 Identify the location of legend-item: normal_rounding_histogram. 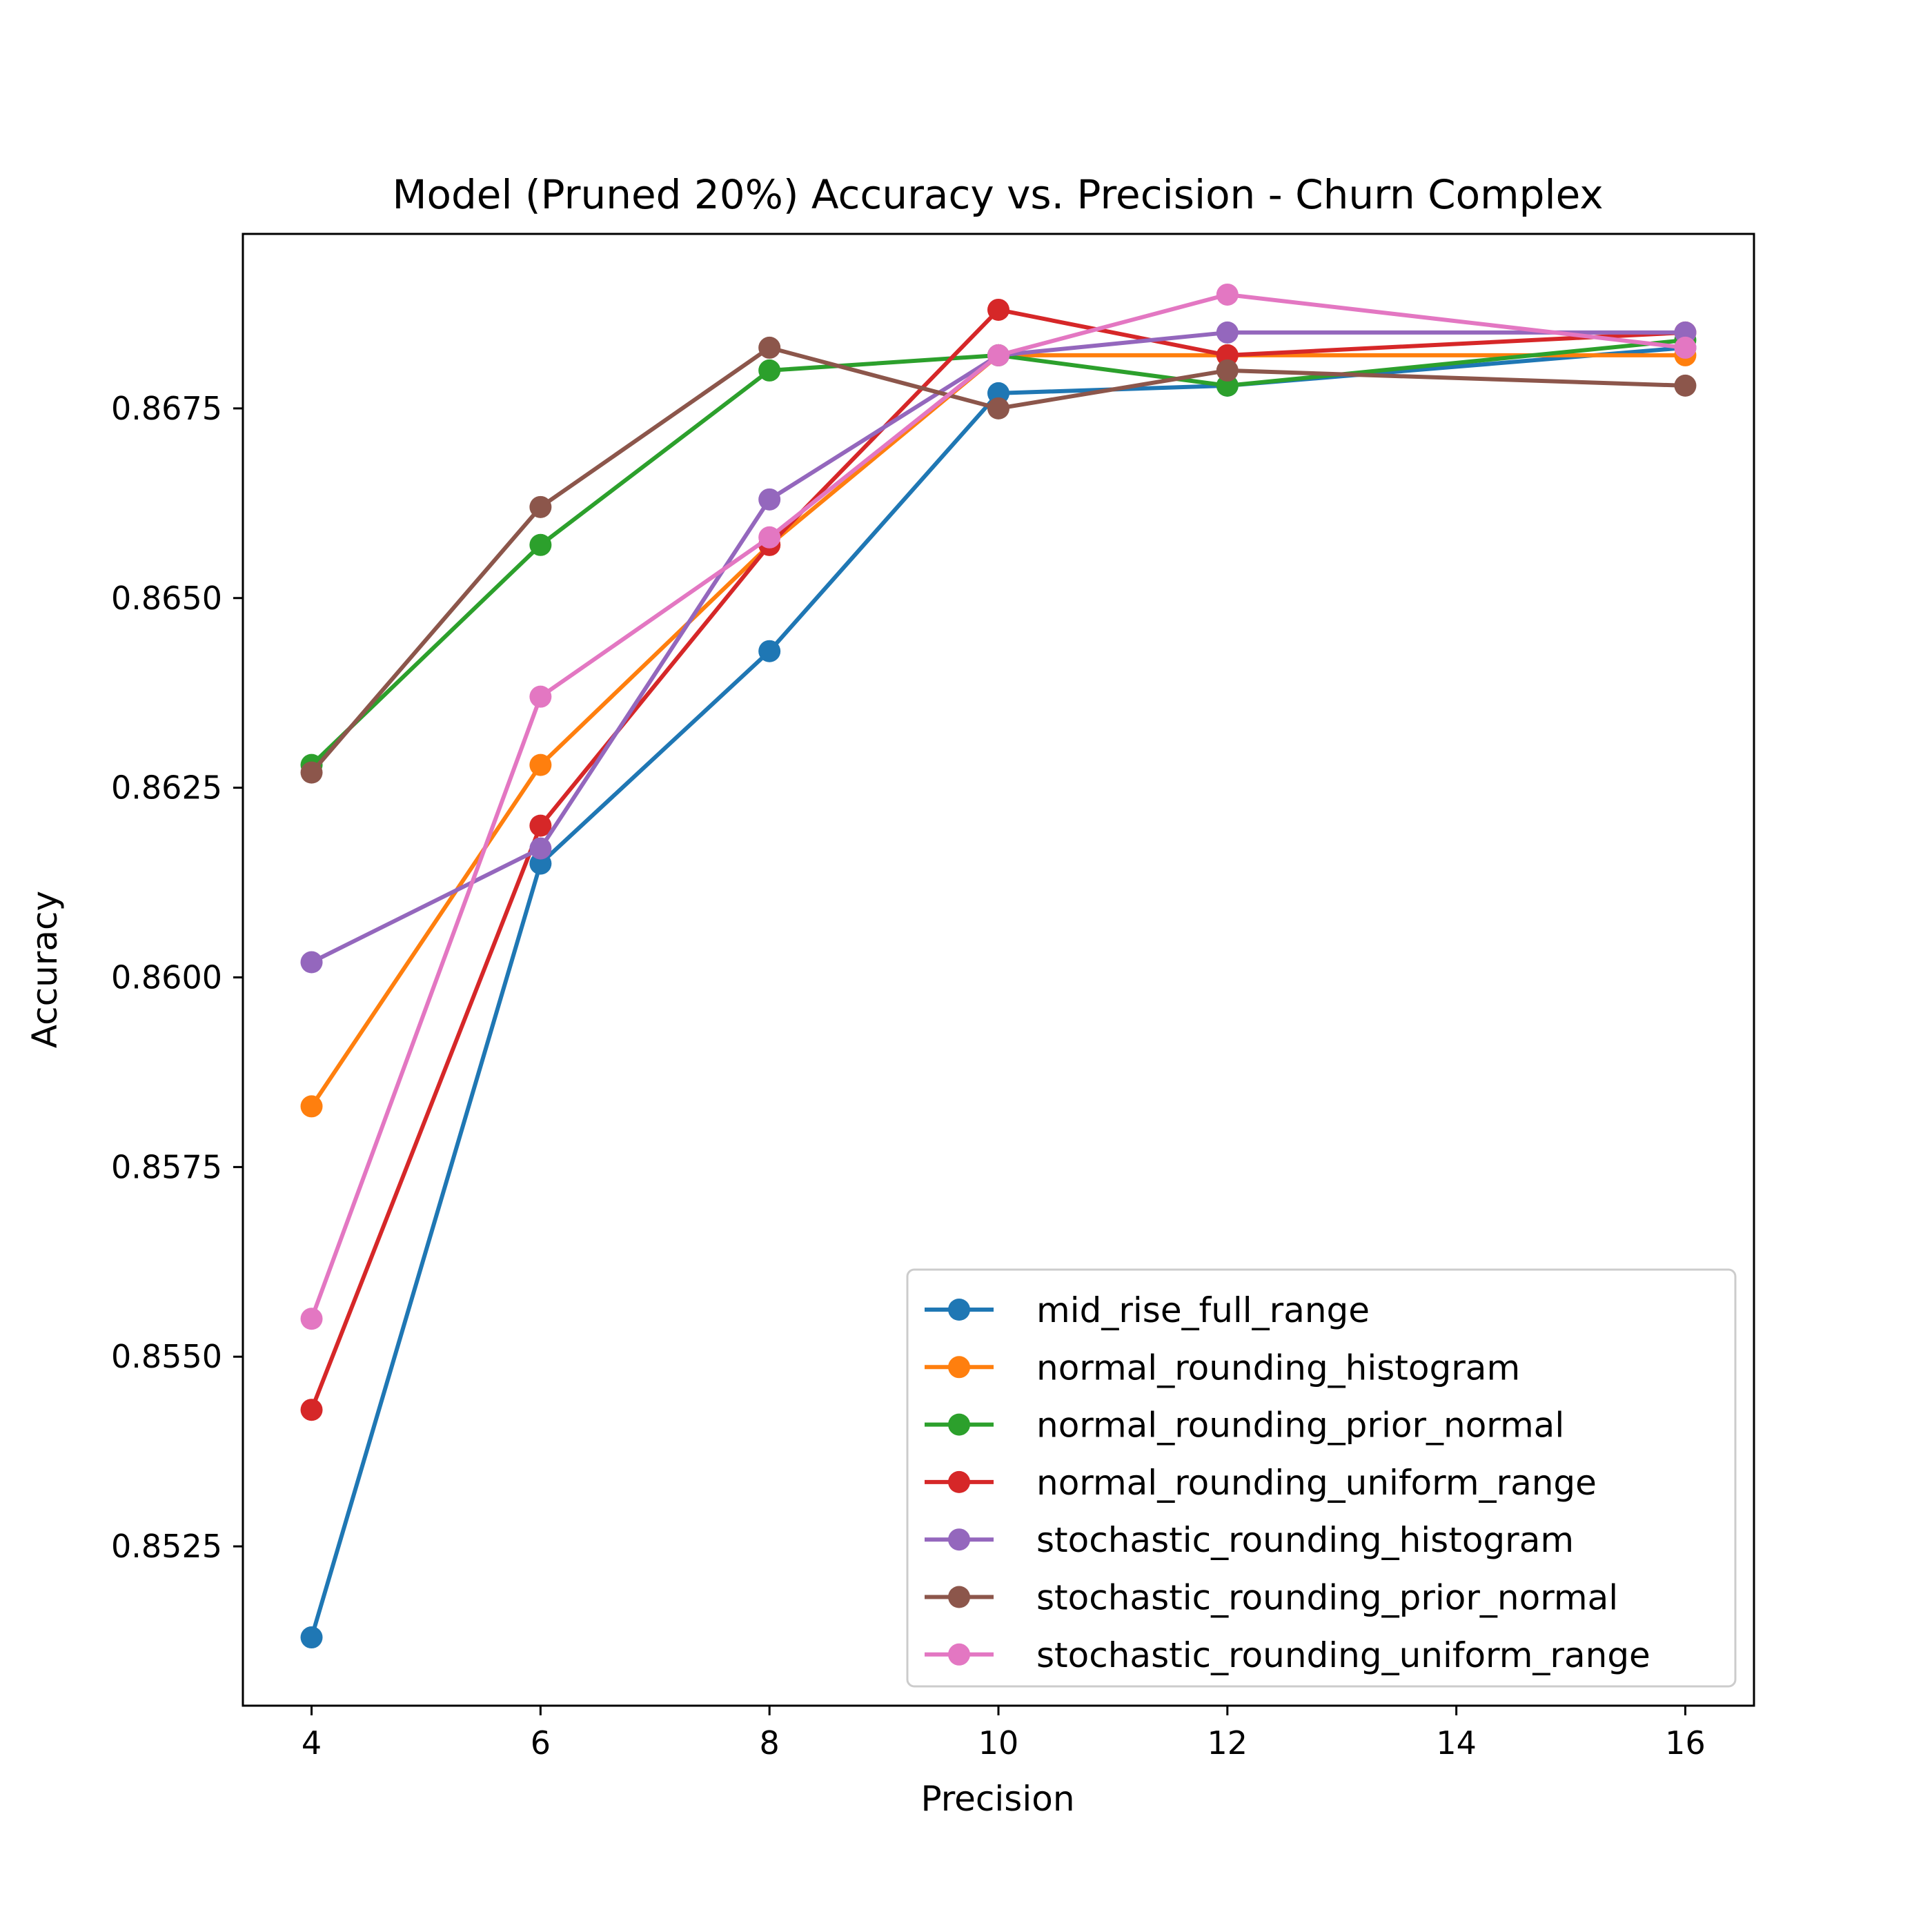
(1222, 1368).